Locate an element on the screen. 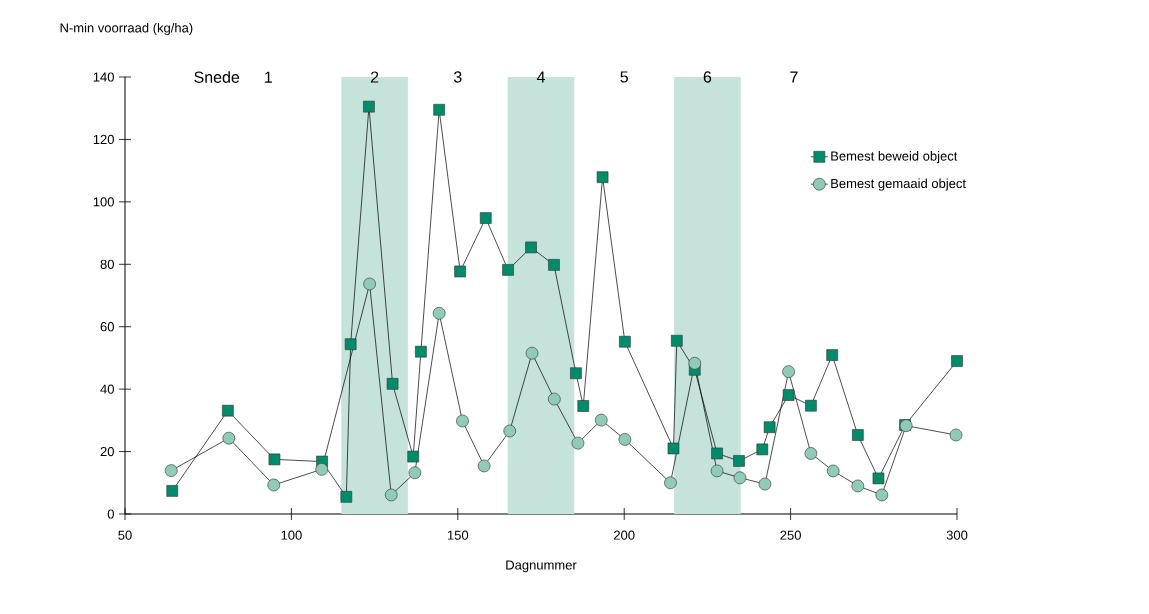 The height and width of the screenshot is (614, 1149). annotation: 7 is located at coordinates (794, 77).